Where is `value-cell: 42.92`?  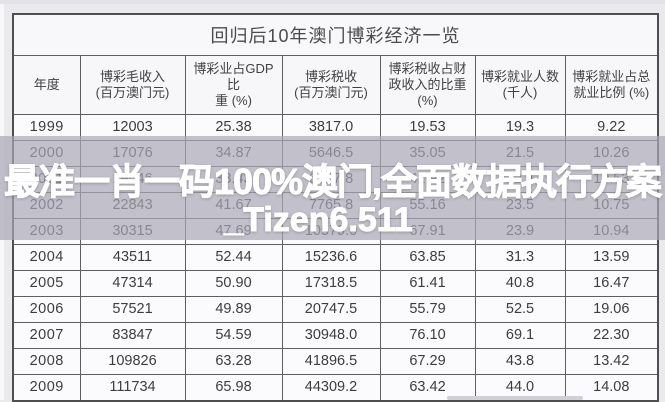
value-cell: 42.92 is located at coordinates (427, 179).